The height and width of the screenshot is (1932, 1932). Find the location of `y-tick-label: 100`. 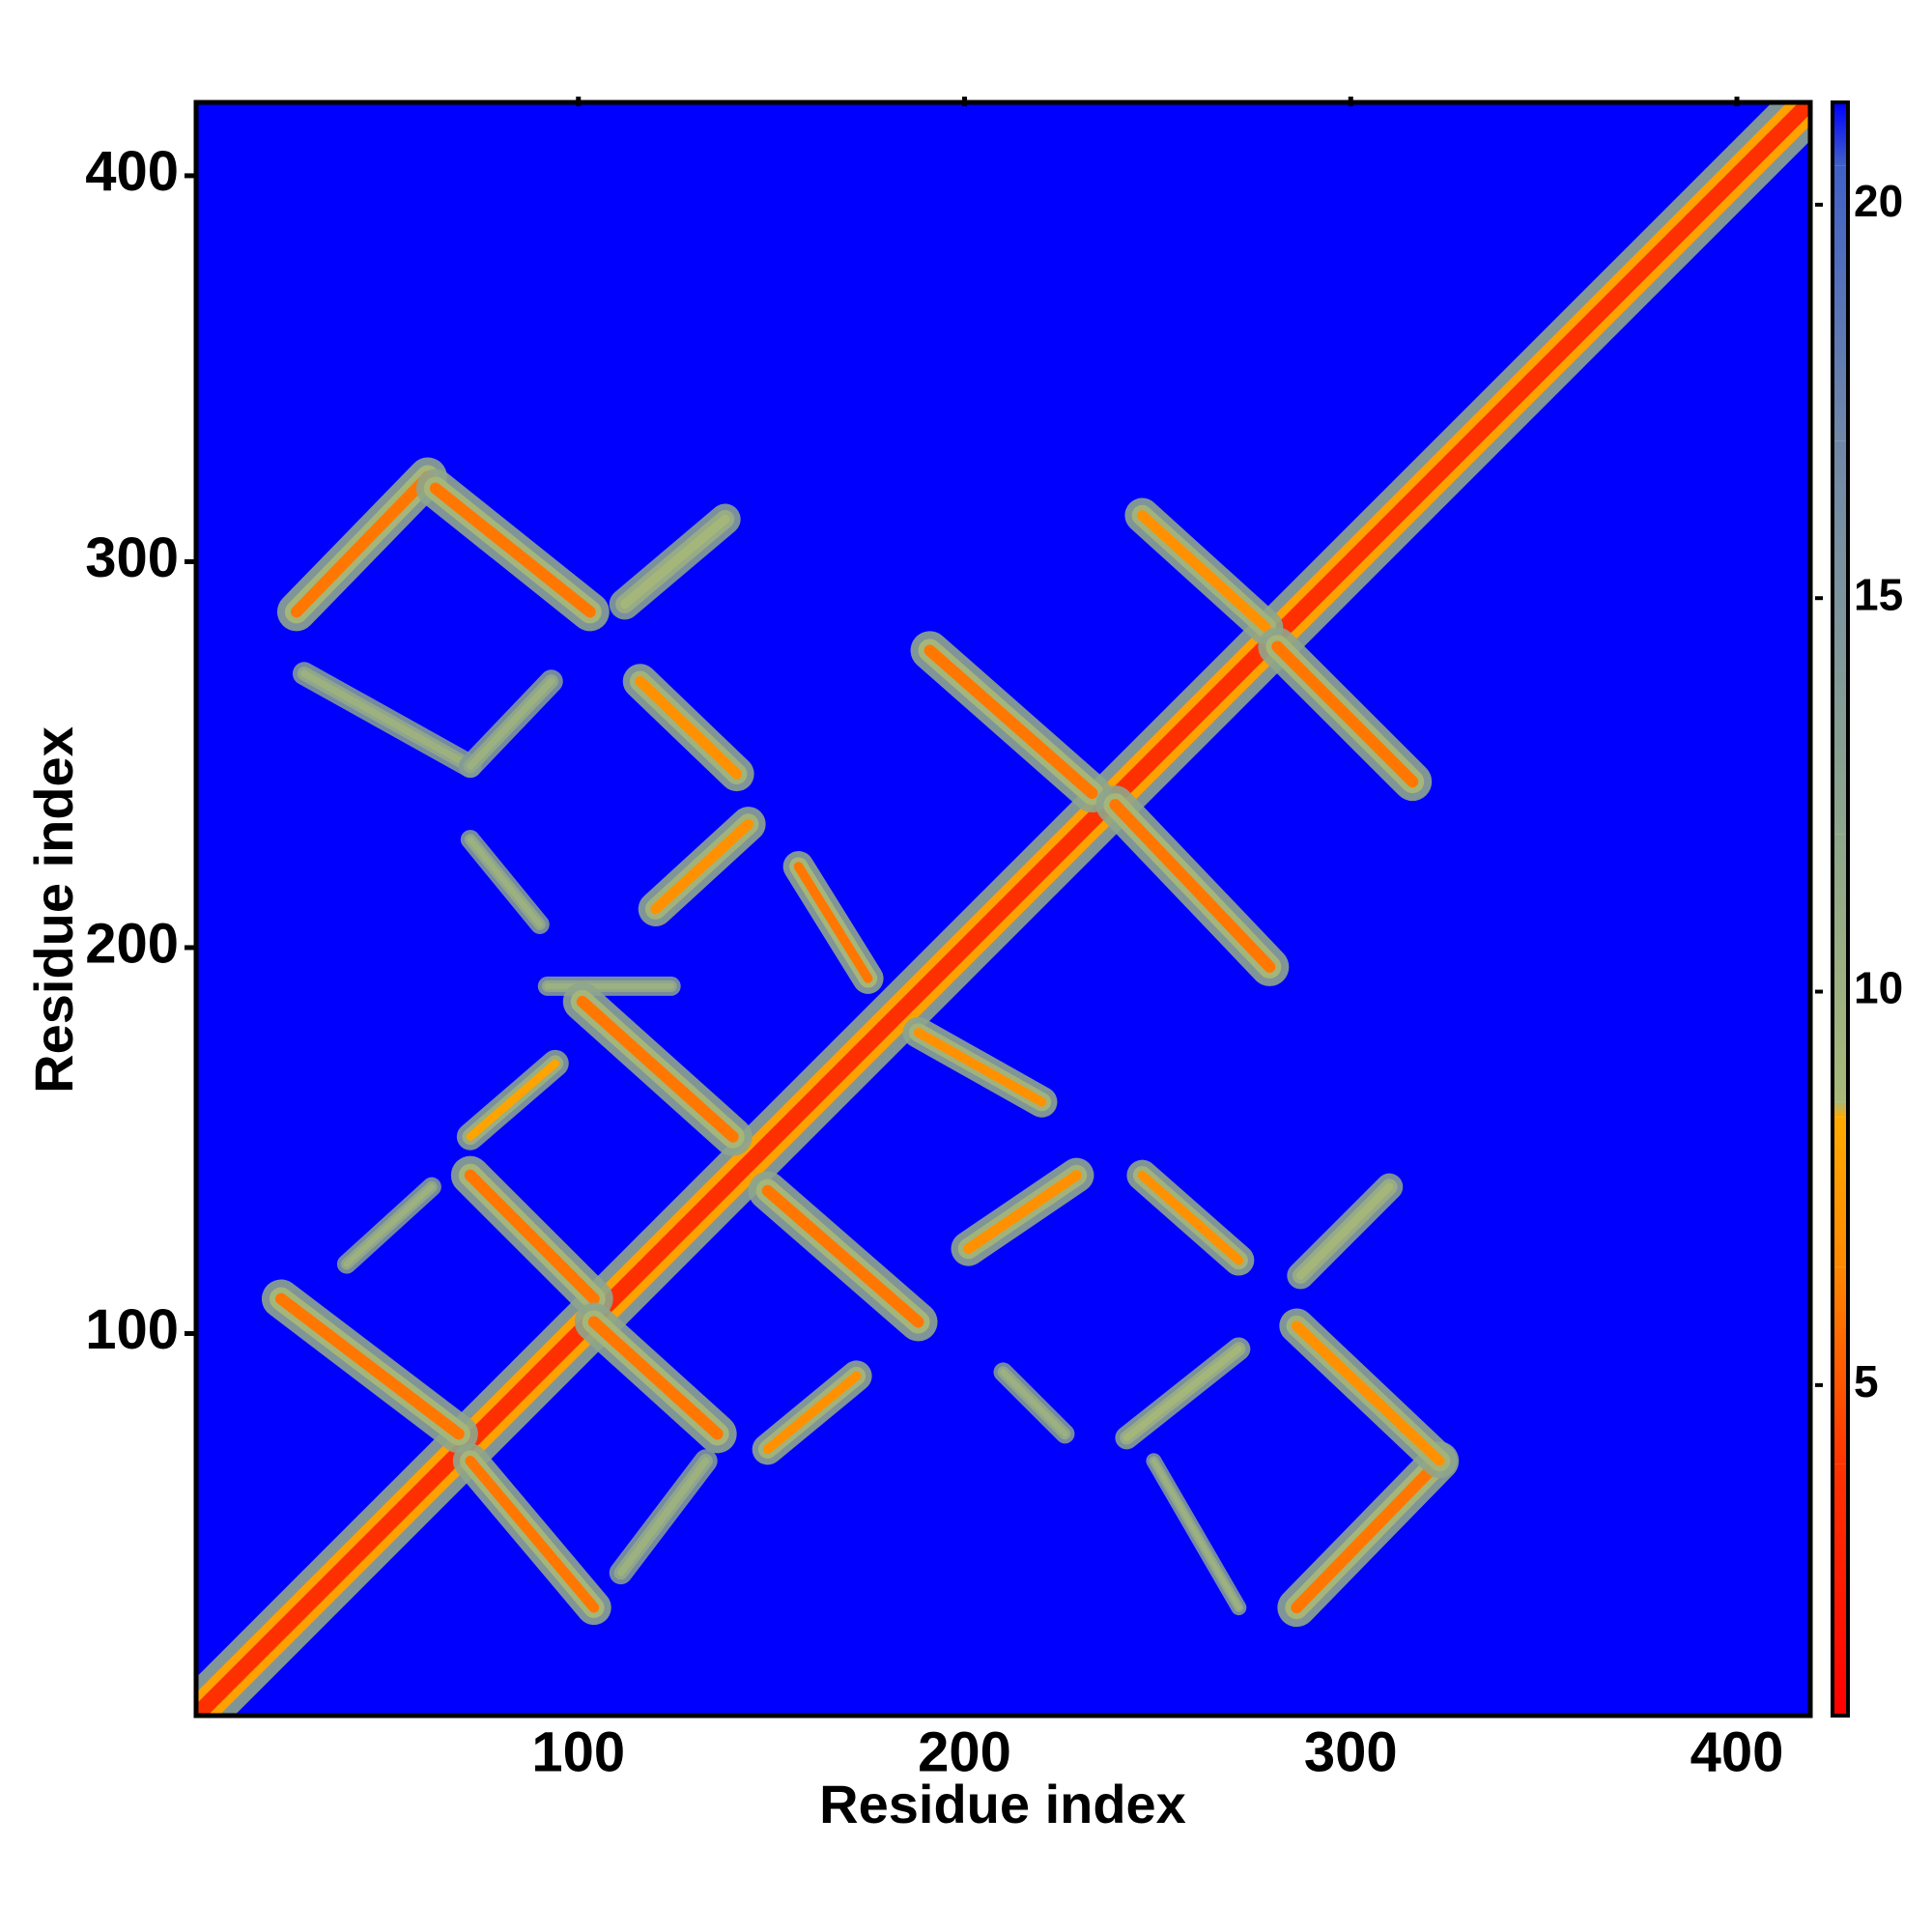

y-tick-label: 100 is located at coordinates (132, 1329).